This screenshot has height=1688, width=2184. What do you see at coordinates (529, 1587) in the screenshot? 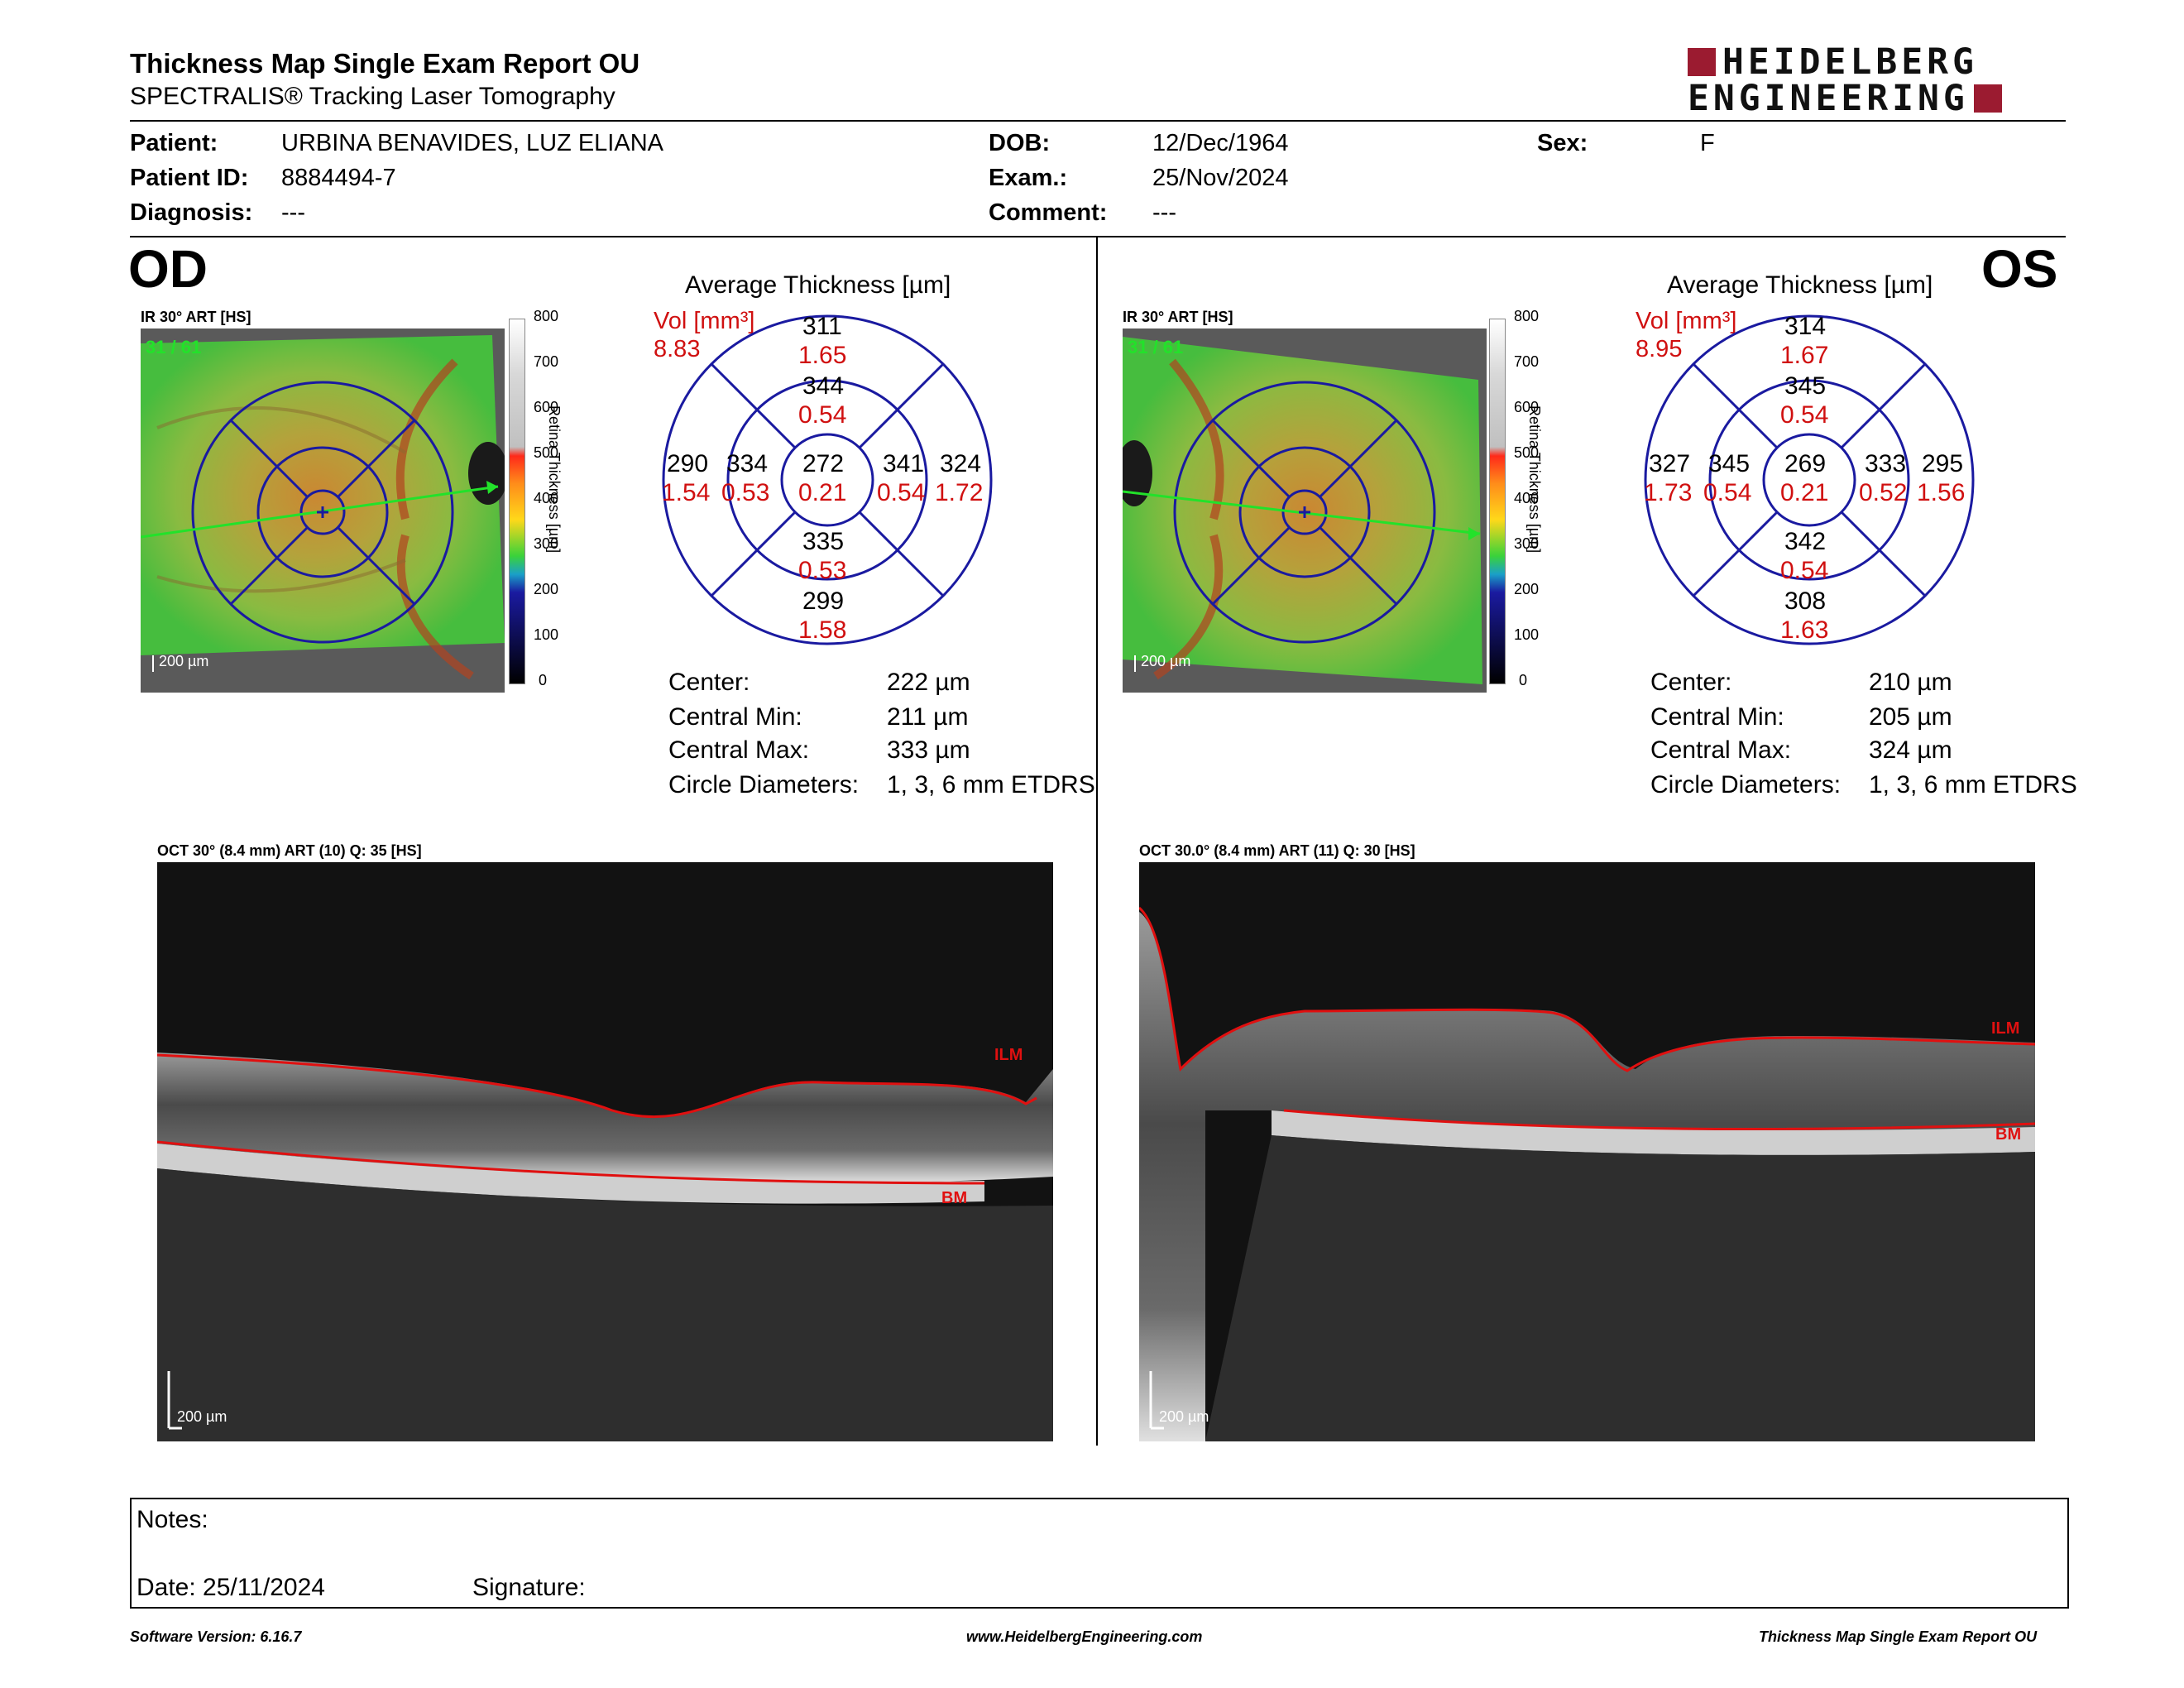
I see `signature-label: Signature:` at bounding box center [529, 1587].